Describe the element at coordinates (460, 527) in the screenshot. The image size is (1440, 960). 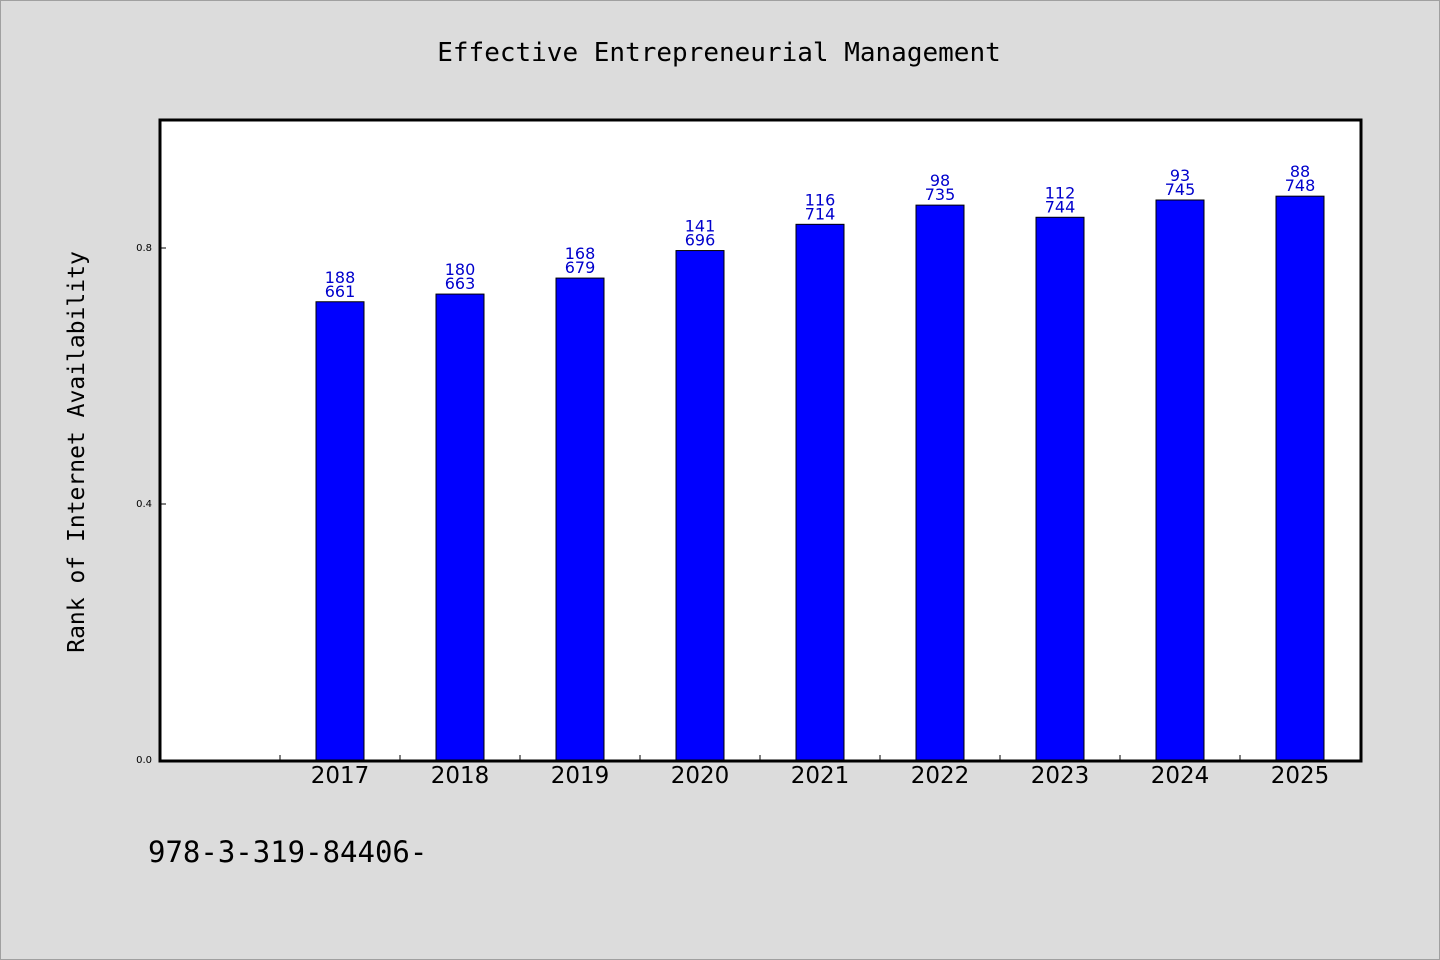
I see `bar-2018` at that location.